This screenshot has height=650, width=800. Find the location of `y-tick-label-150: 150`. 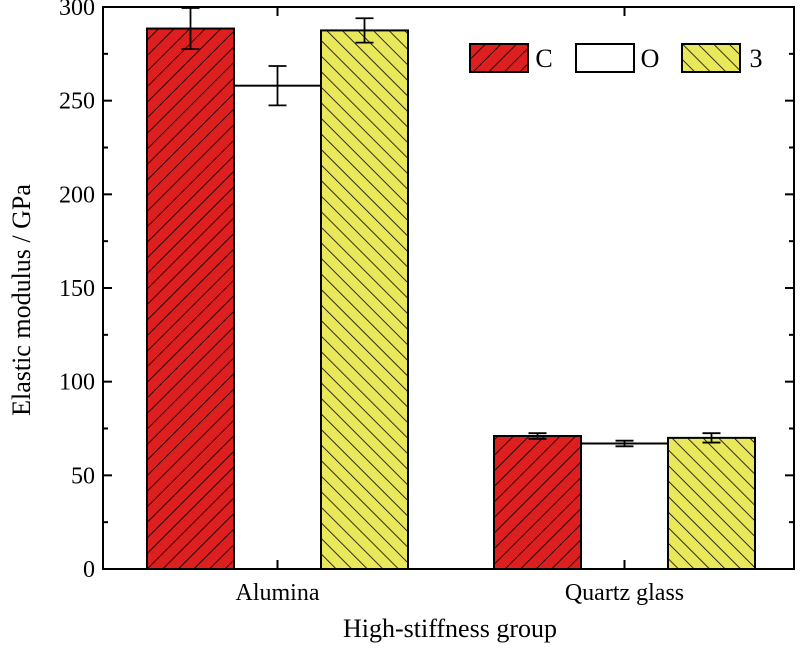

y-tick-label-150: 150 is located at coordinates (77, 289).